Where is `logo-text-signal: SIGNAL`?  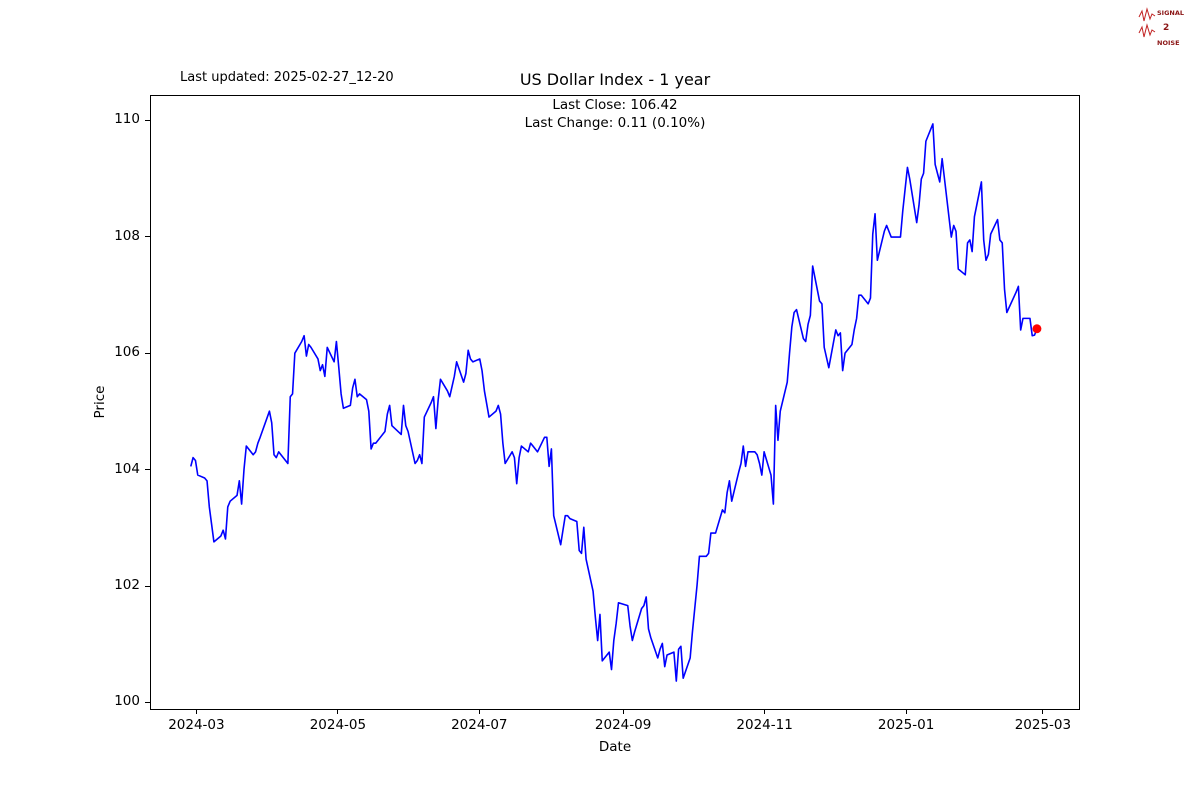
logo-text-signal: SIGNAL is located at coordinates (1170, 13).